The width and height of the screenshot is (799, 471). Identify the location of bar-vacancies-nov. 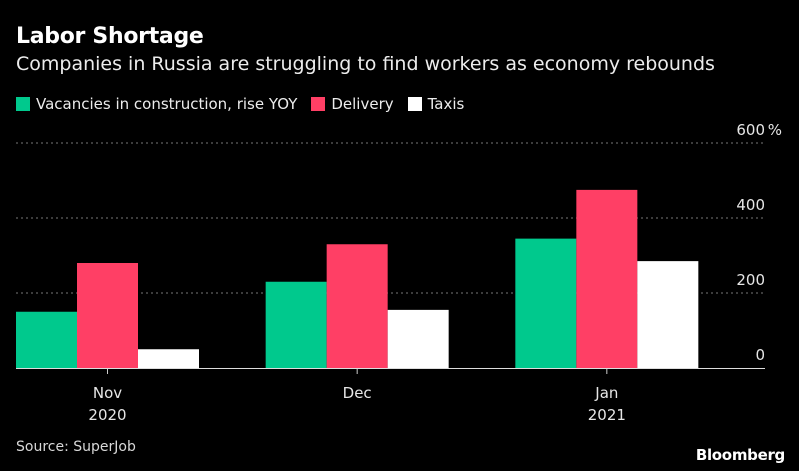
(46, 339).